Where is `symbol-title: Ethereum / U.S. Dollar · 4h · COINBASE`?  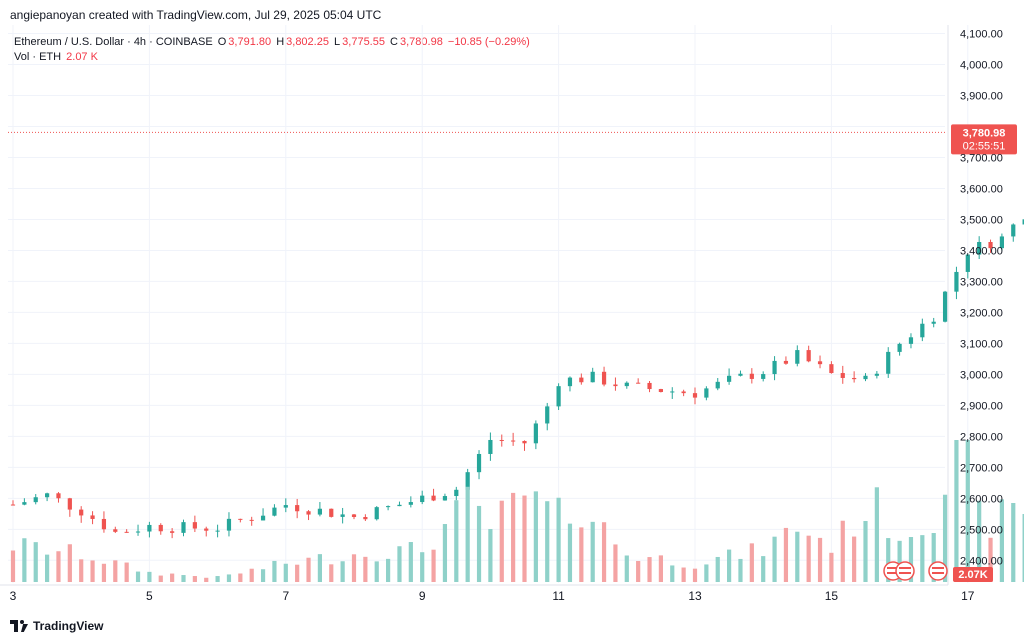 symbol-title: Ethereum / U.S. Dollar · 4h · COINBASE is located at coordinates (113, 42).